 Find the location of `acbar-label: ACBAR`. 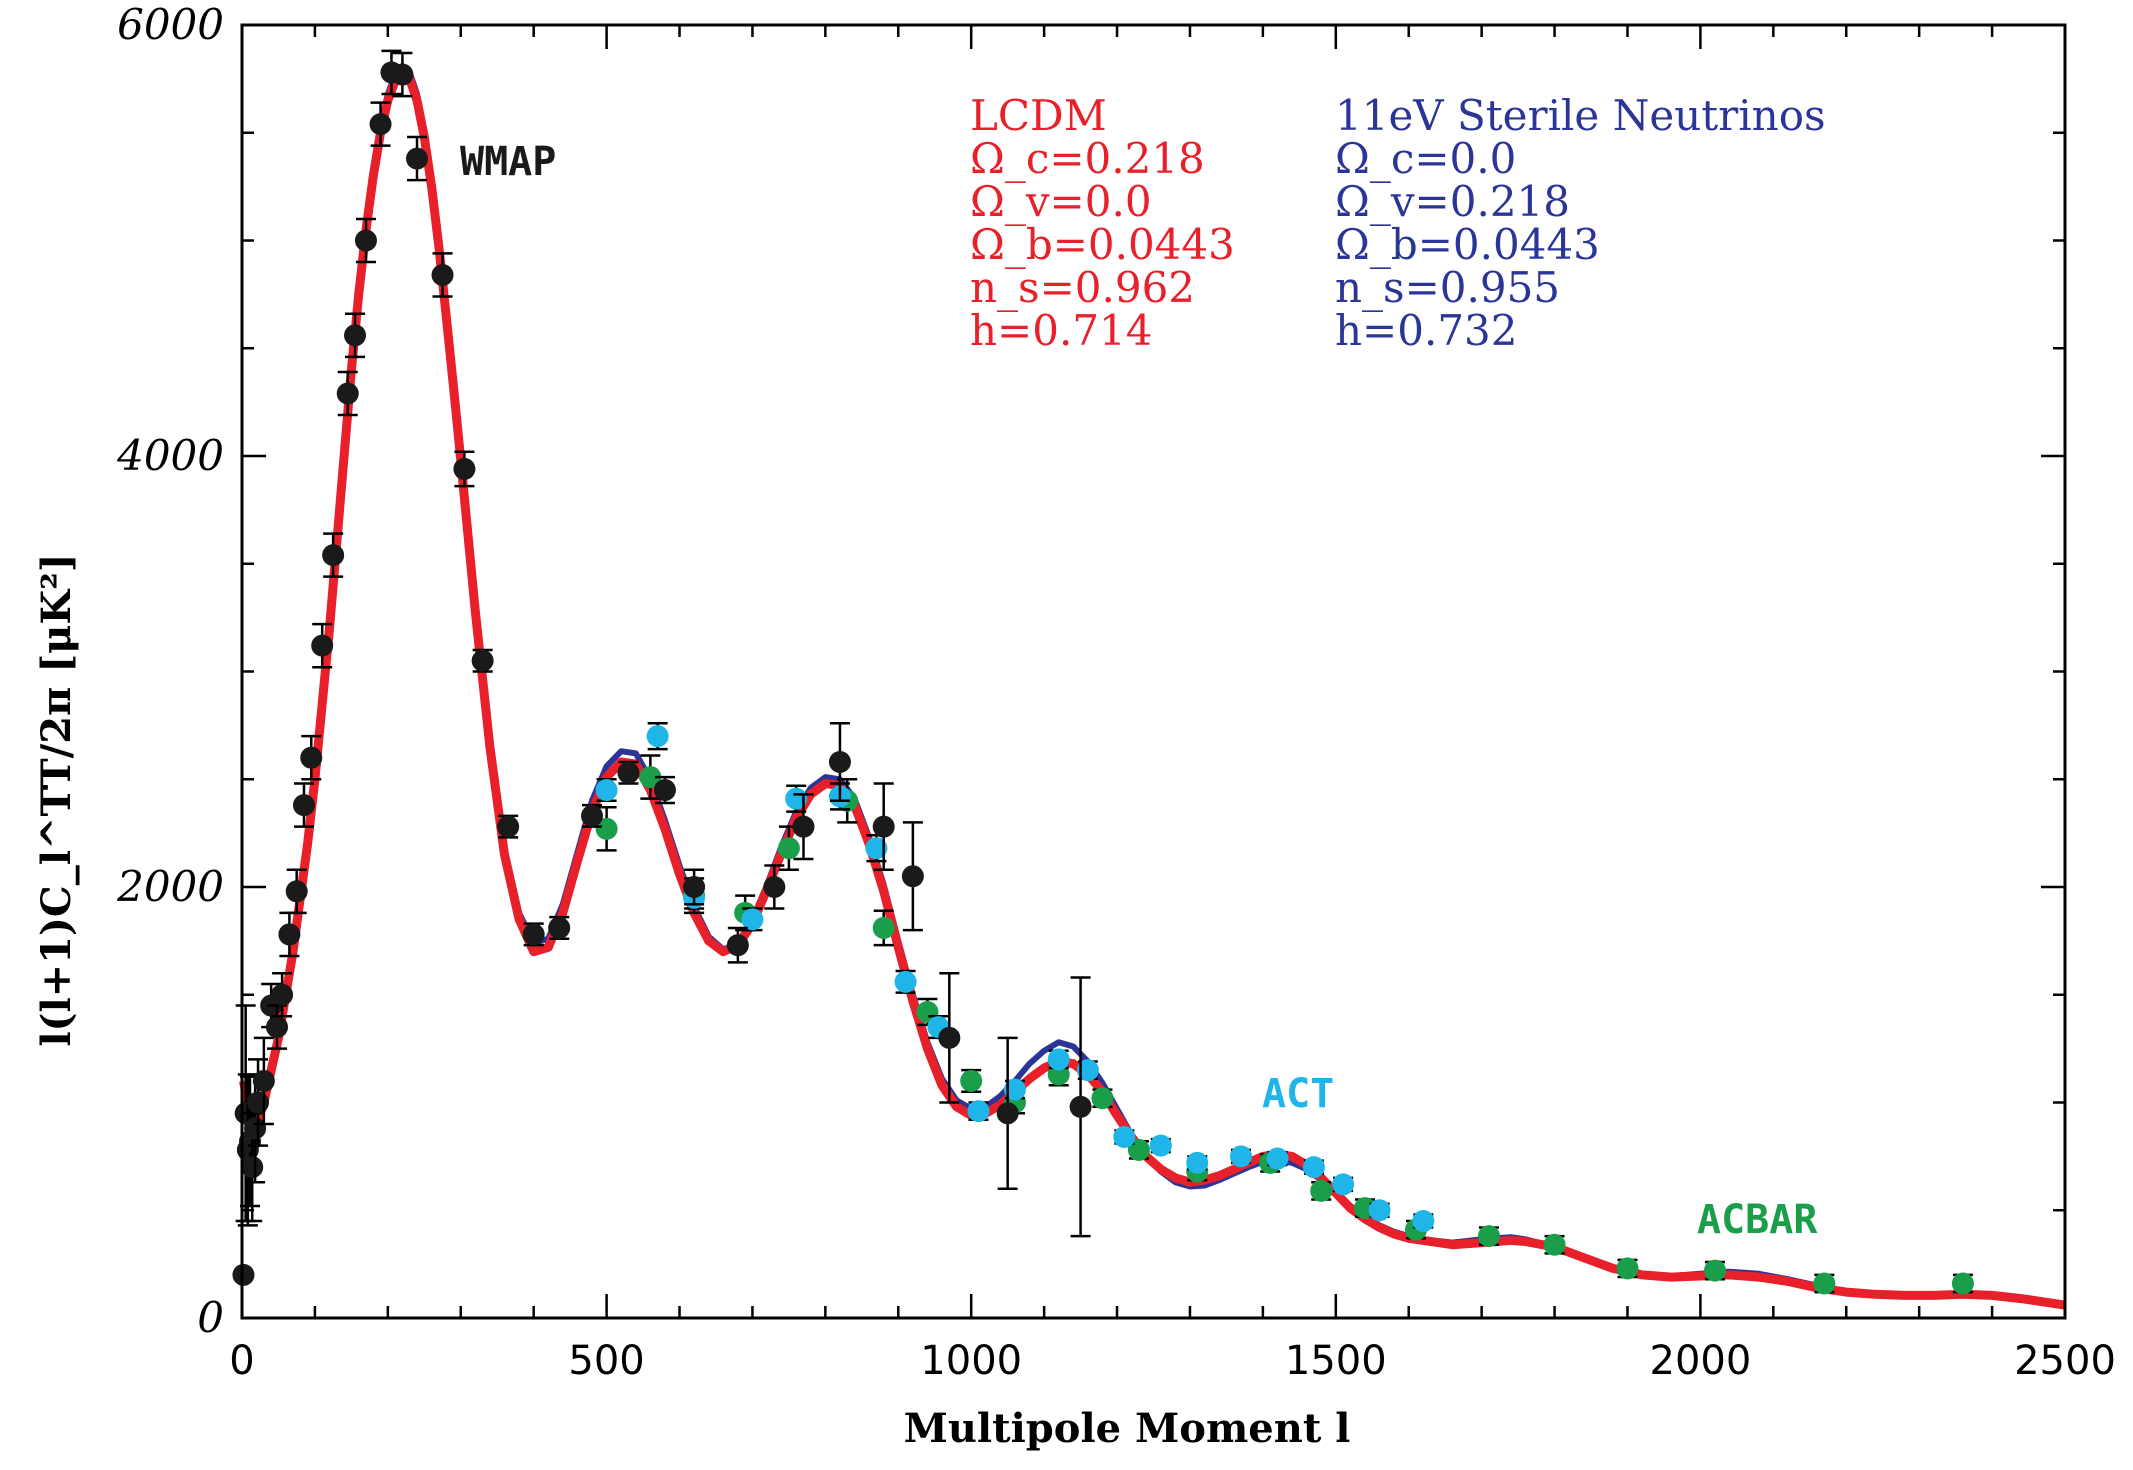

acbar-label: ACBAR is located at coordinates (1757, 1220).